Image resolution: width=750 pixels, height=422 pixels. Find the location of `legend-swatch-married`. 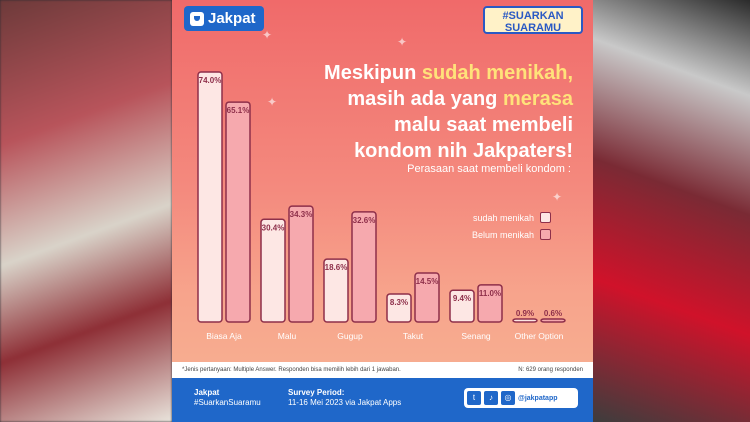

legend-swatch-married is located at coordinates (546, 217).